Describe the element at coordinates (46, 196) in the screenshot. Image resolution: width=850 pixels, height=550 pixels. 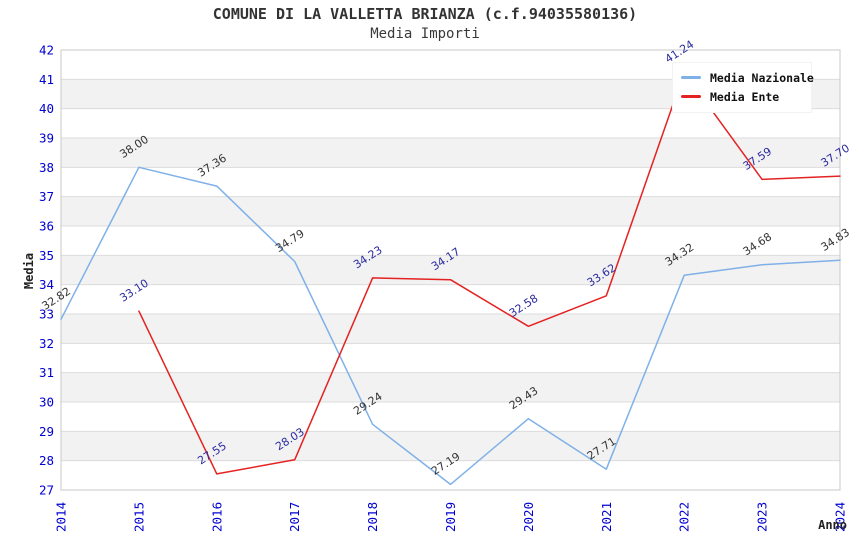
I see `svg-text: 37` at that location.